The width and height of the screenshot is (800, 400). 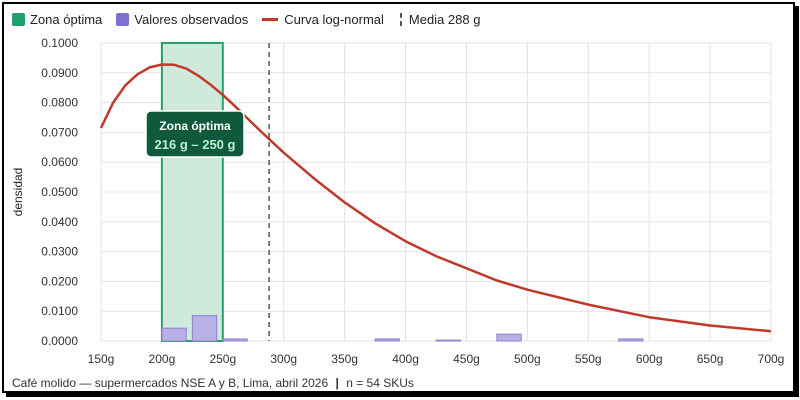 What do you see at coordinates (101, 359) in the screenshot?
I see `x-tick-label: 150g` at bounding box center [101, 359].